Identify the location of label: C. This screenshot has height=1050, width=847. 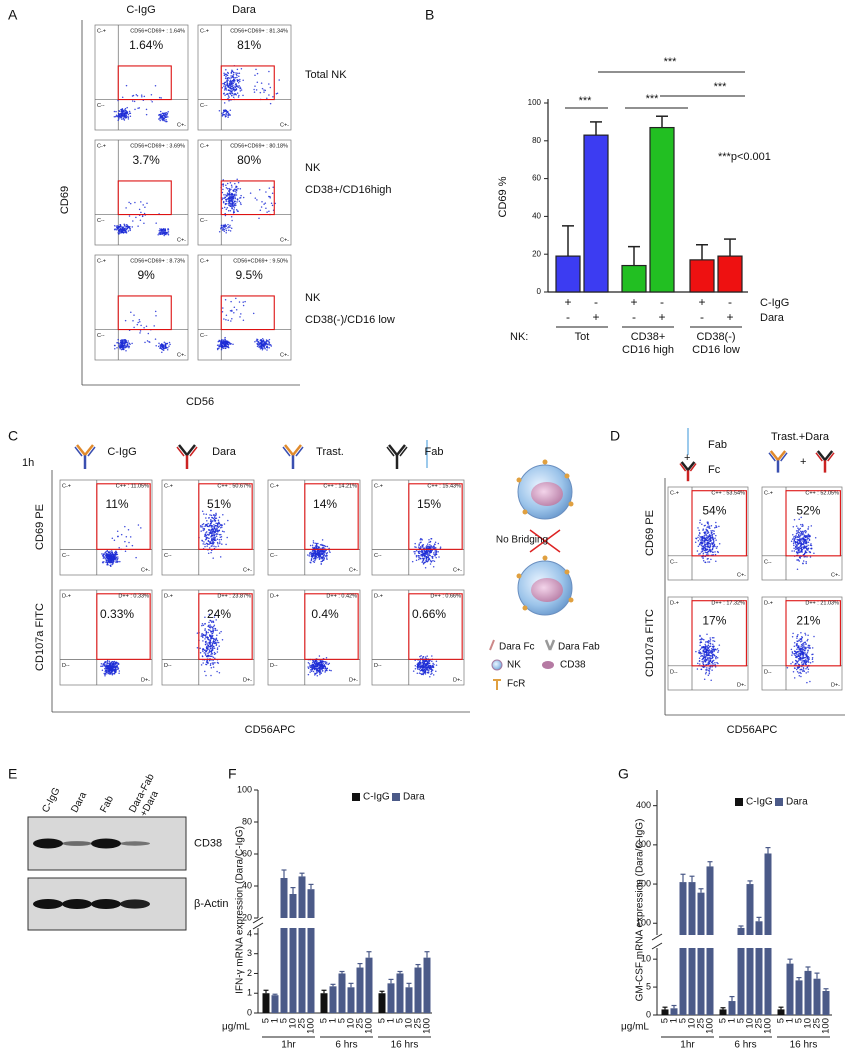
(13, 436).